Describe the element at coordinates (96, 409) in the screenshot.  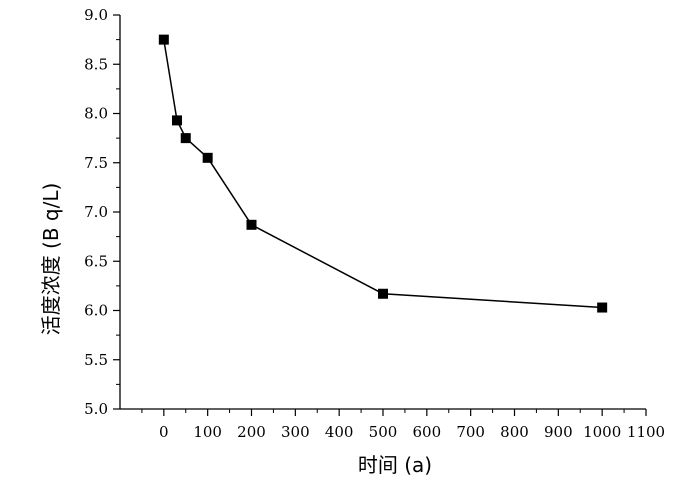
I see `y-tick-label: 5.0` at that location.